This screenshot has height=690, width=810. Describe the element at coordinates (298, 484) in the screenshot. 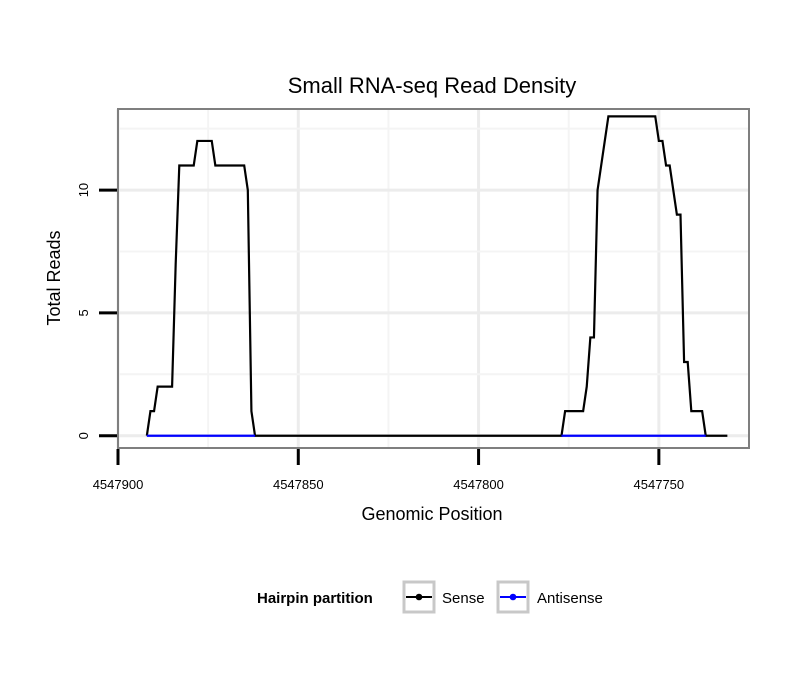

I see `x-tick-label-1: 4547850` at that location.